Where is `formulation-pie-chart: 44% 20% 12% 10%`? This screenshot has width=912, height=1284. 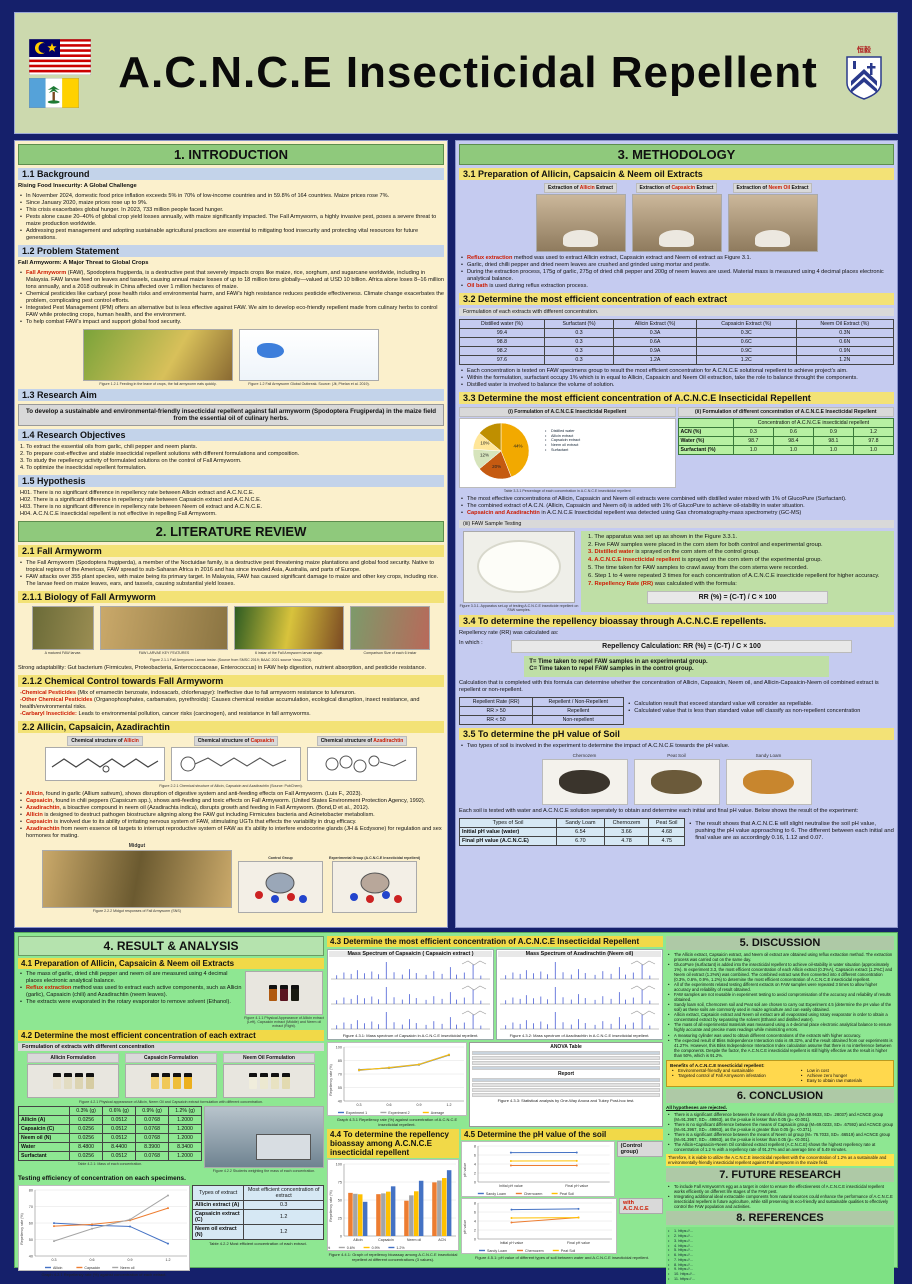 formulation-pie-chart: 44% 20% 12% 10% is located at coordinates (501, 452).